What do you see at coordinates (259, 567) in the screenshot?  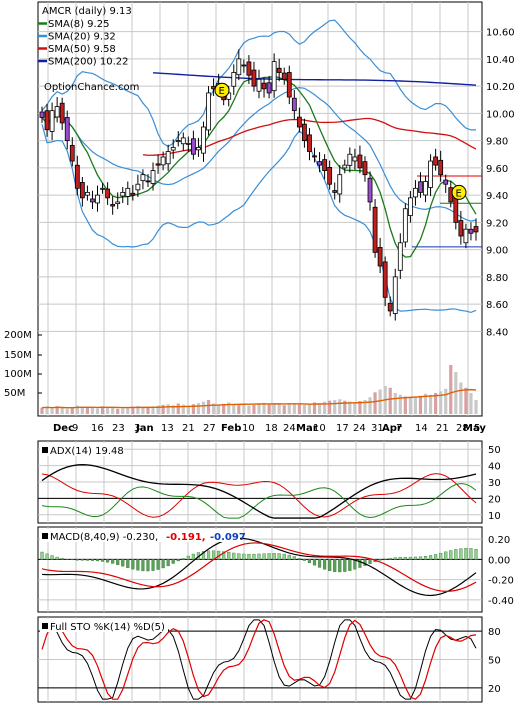 I see `macd-signal-line` at bounding box center [259, 567].